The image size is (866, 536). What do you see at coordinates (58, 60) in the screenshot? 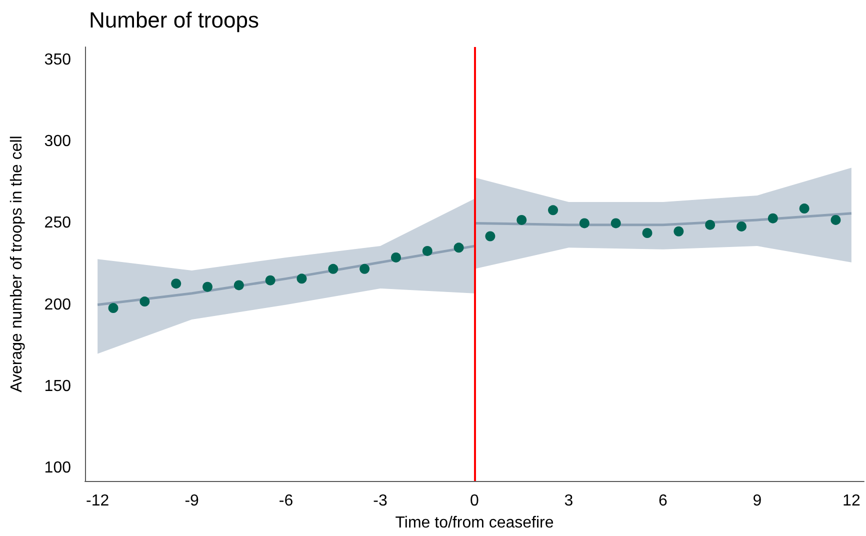
I see `y-tick-label: 350` at bounding box center [58, 60].